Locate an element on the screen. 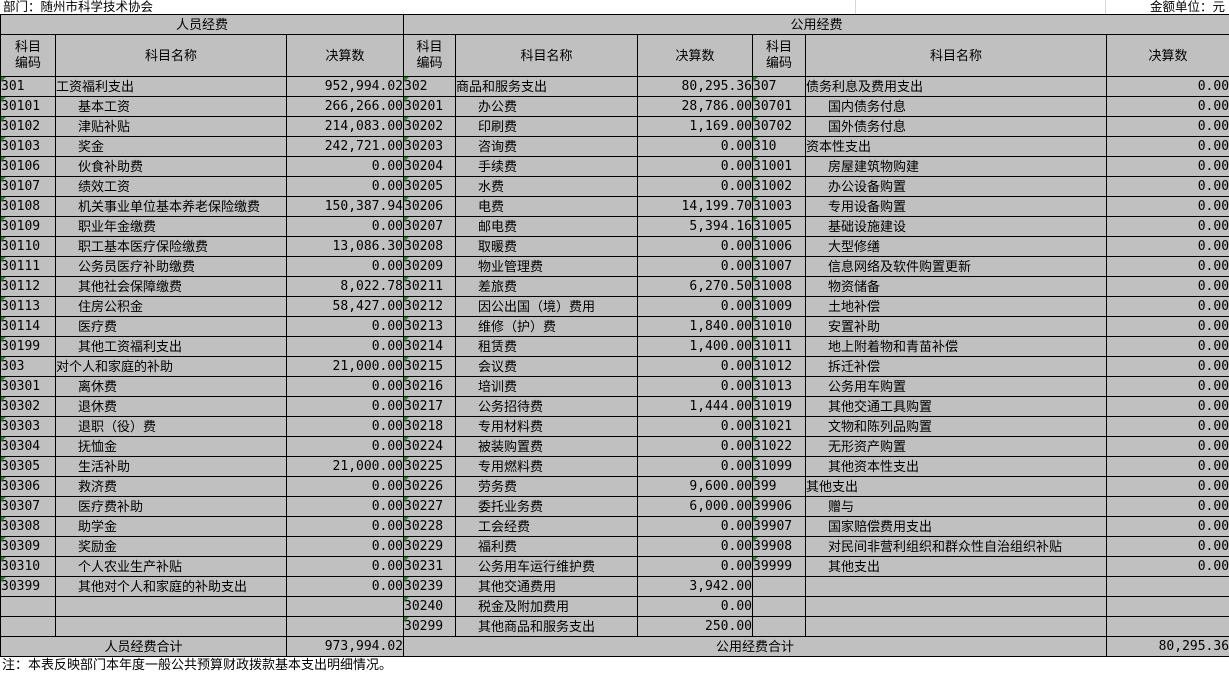 Image resolution: width=1229 pixels, height=674 pixels. cell-subject-code: 30240 is located at coordinates (429, 606).